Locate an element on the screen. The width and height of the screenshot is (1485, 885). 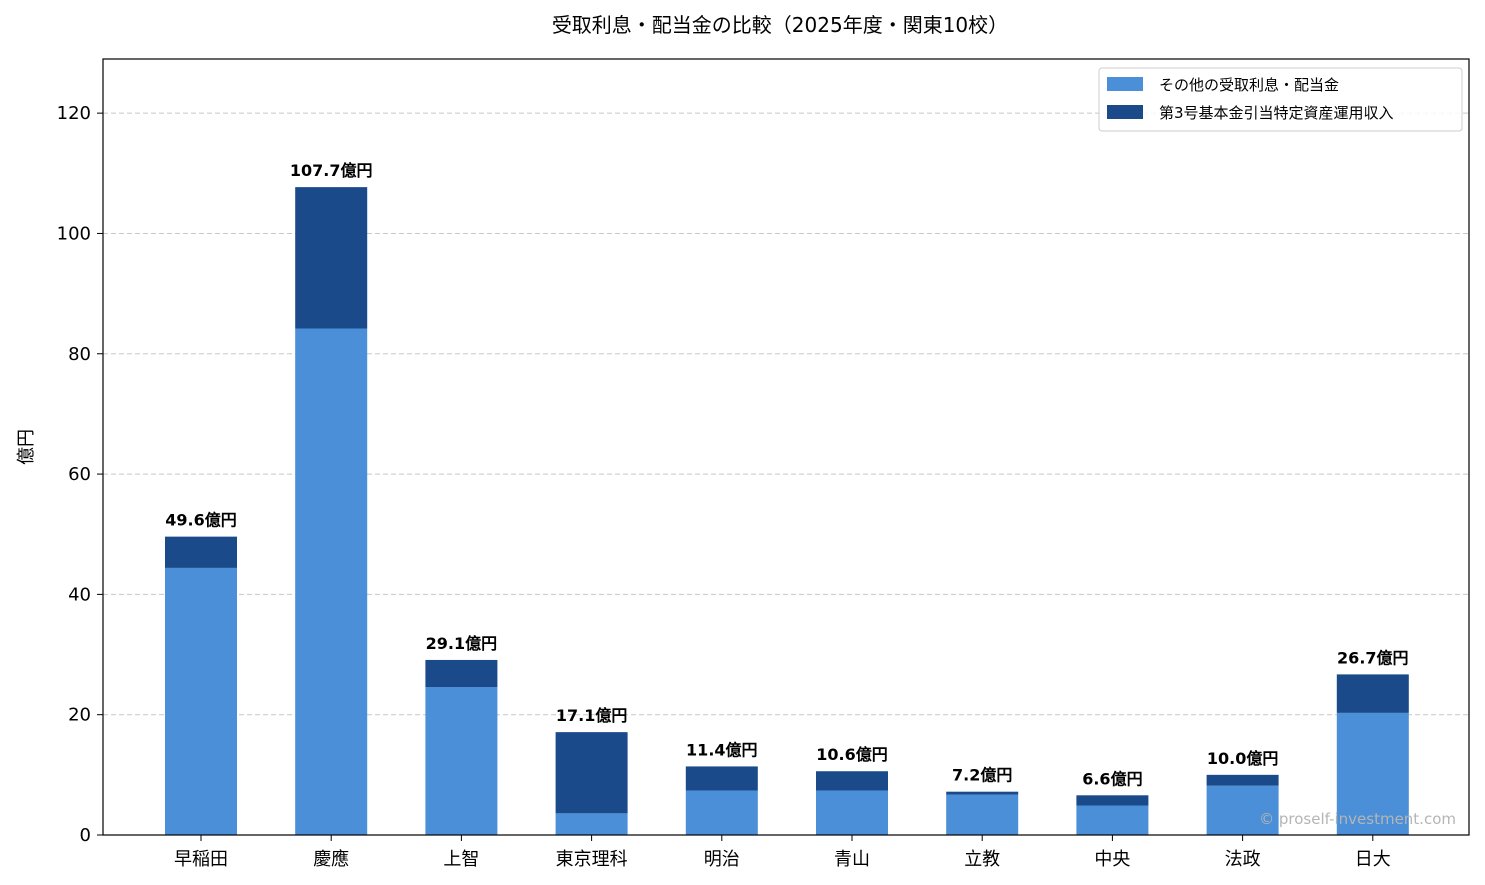
bar-total-label: 10.6億円 is located at coordinates (851, 754).